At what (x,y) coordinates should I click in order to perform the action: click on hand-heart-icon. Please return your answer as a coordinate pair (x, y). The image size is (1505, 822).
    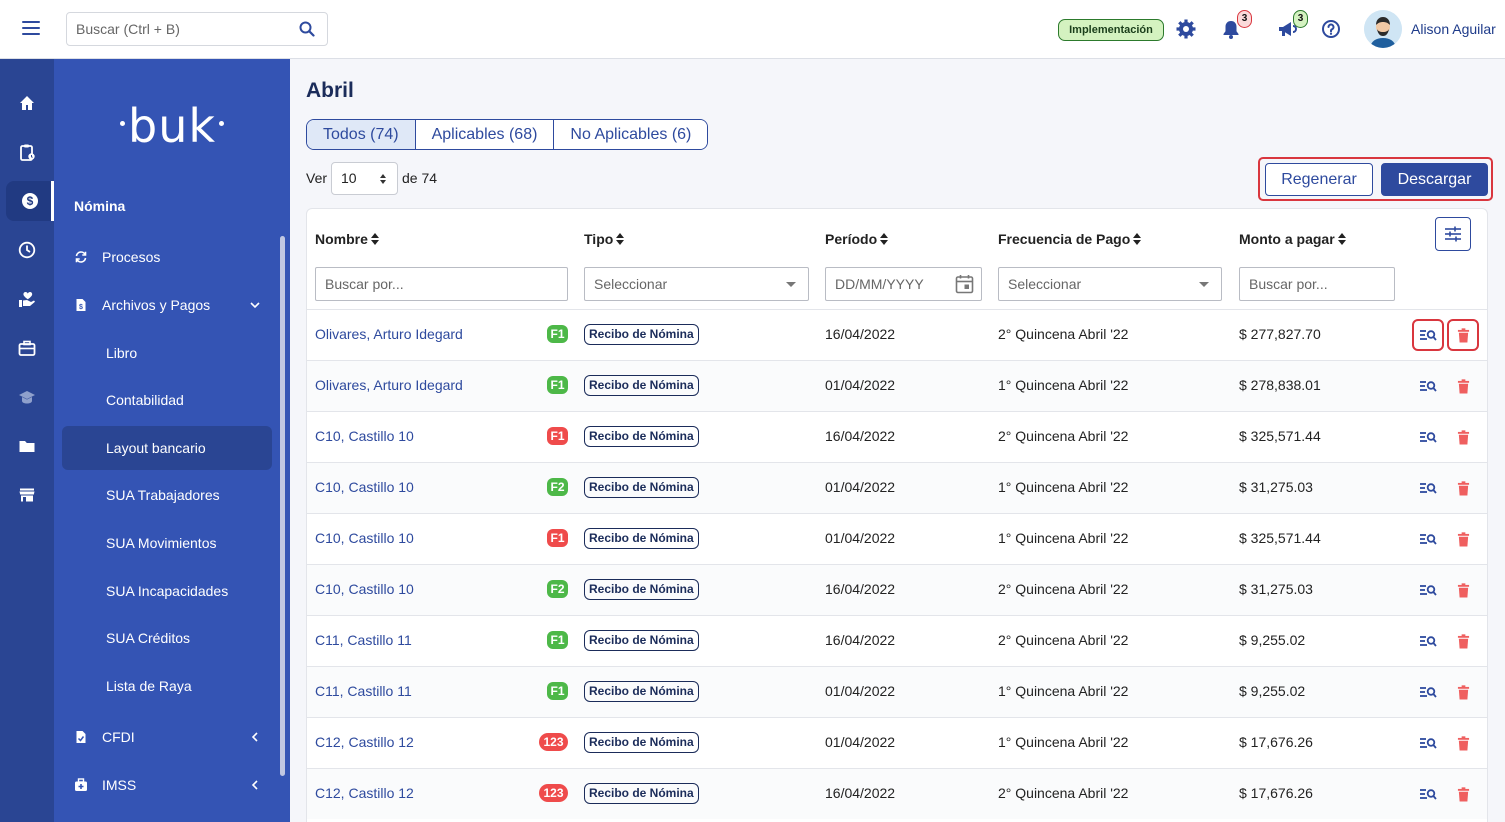
    Looking at the image, I should click on (27, 299).